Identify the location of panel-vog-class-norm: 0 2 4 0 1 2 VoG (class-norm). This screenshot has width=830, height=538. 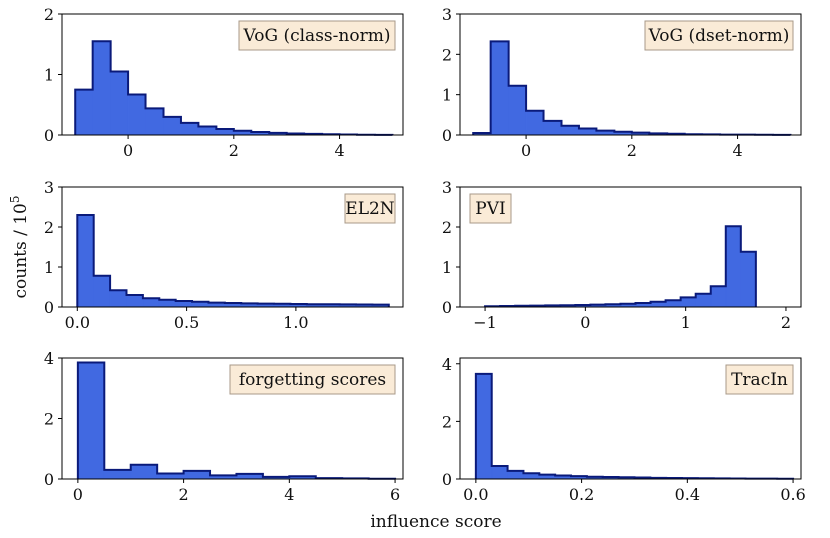
(224, 82).